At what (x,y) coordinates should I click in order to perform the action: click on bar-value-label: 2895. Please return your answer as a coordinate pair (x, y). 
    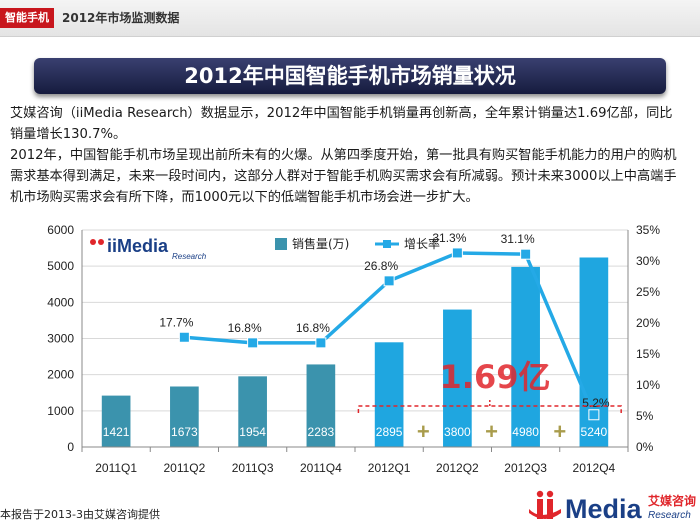
    Looking at the image, I should click on (389, 432).